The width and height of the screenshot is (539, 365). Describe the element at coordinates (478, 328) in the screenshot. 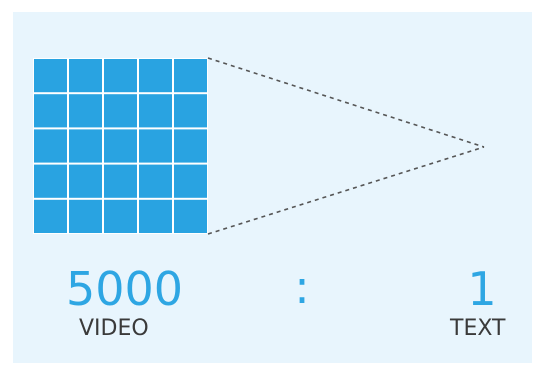

I see `text-label: TEXT` at that location.